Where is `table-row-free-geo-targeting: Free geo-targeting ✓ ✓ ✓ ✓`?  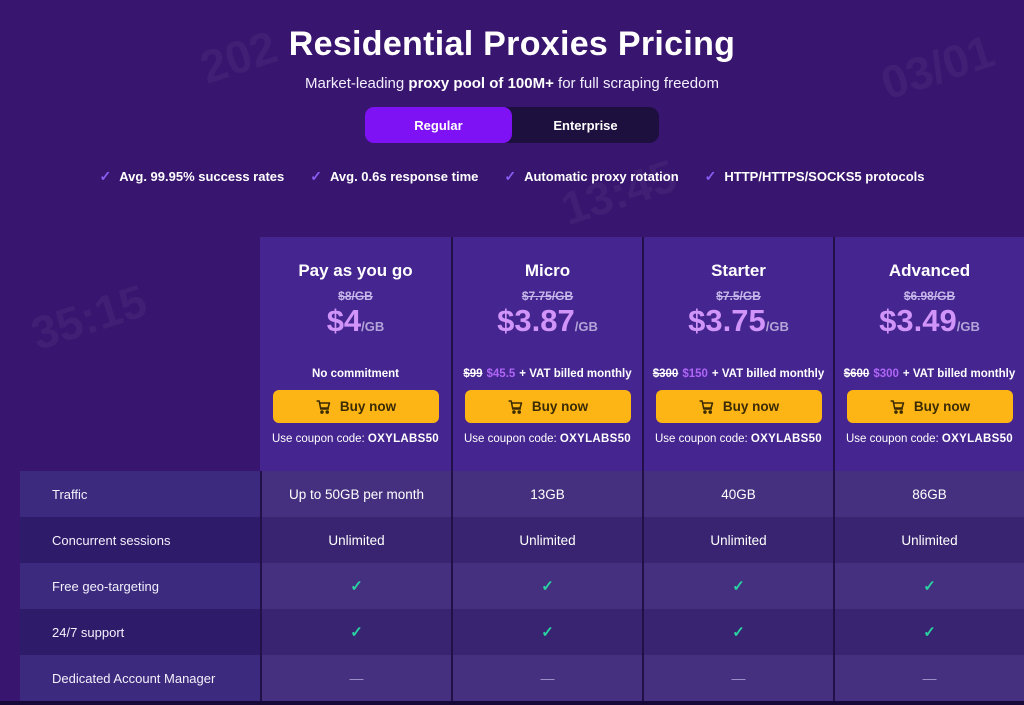 table-row-free-geo-targeting: Free geo-targeting ✓ ✓ ✓ ✓ is located at coordinates (522, 586).